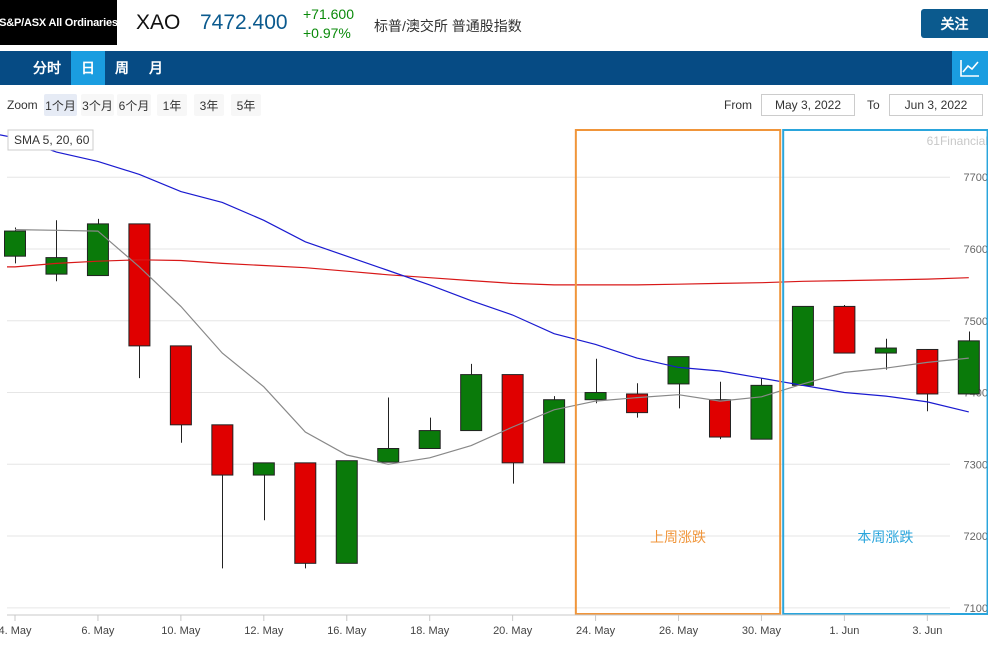  What do you see at coordinates (885, 538) in the screenshot?
I see `this-week-label: 本周涨跌` at bounding box center [885, 538].